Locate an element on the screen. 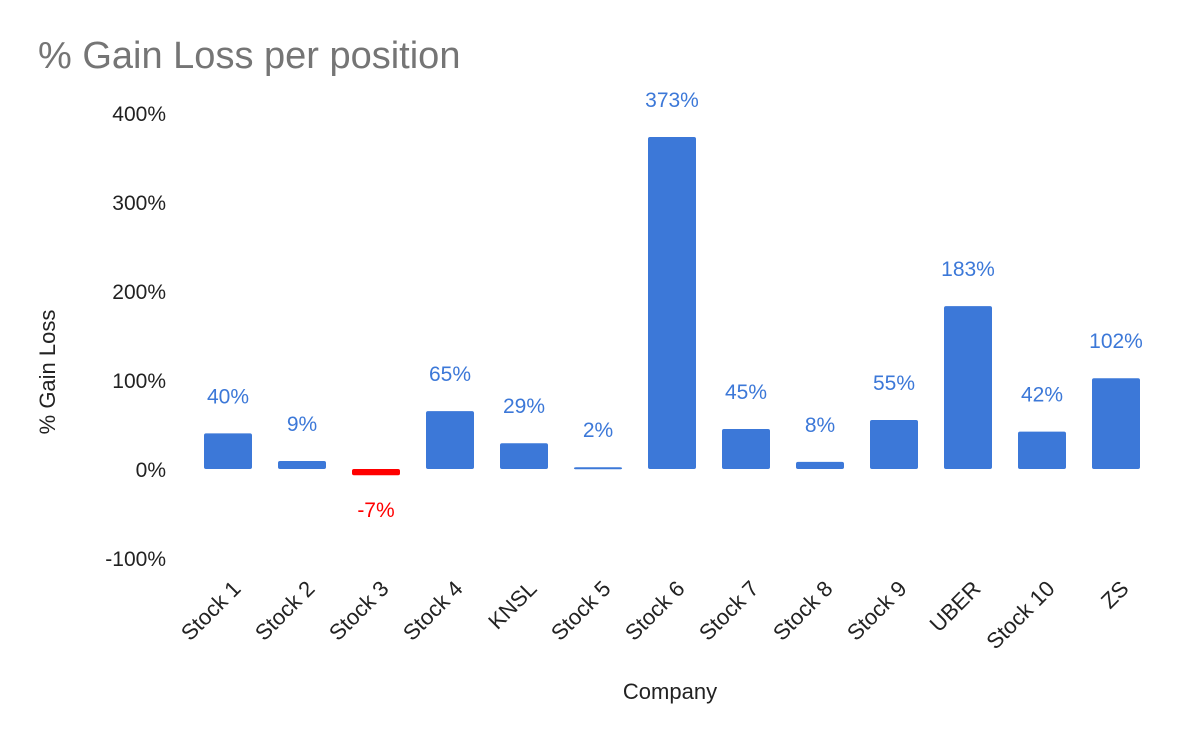  data-label: 55% is located at coordinates (894, 383).